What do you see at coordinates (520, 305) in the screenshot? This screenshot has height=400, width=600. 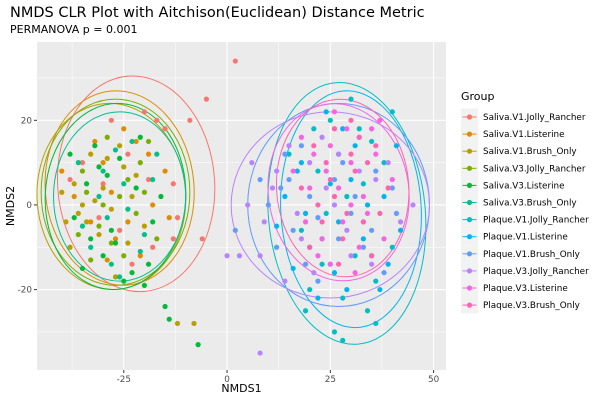 I see `legend-item-Plaque.V3.Brush_Only: Plaque.V3.Brush_Only` at bounding box center [520, 305].